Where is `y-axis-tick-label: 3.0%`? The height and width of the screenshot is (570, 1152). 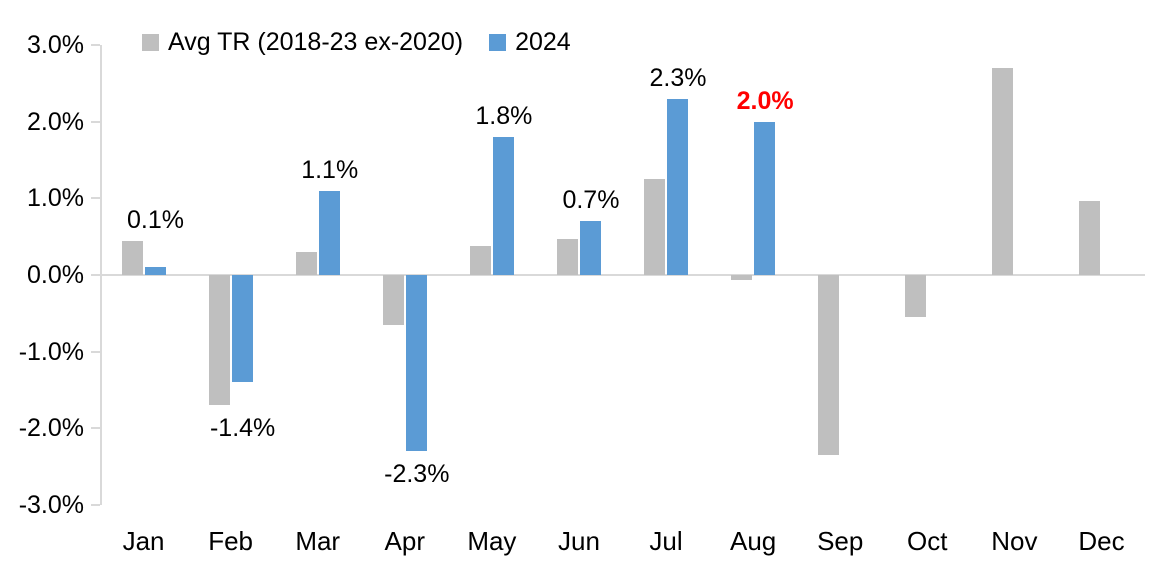 y-axis-tick-label: 3.0% is located at coordinates (55, 45).